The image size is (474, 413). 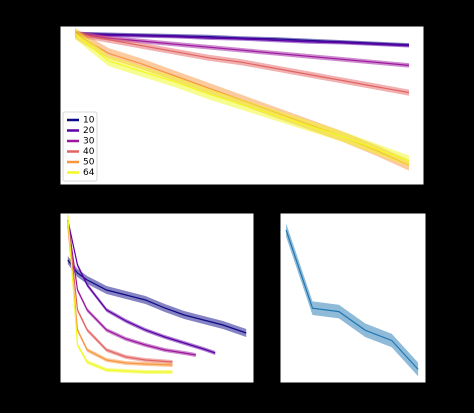 What do you see at coordinates (89, 142) in the screenshot?
I see `legend-label: 30` at bounding box center [89, 142].